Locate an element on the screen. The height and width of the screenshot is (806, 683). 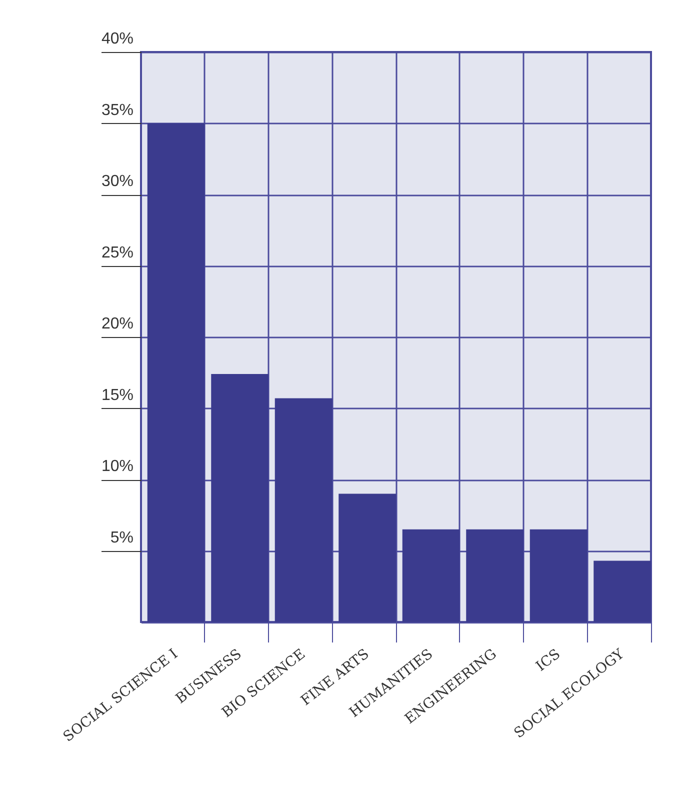
x-tick-label: ICS is located at coordinates (548, 660).